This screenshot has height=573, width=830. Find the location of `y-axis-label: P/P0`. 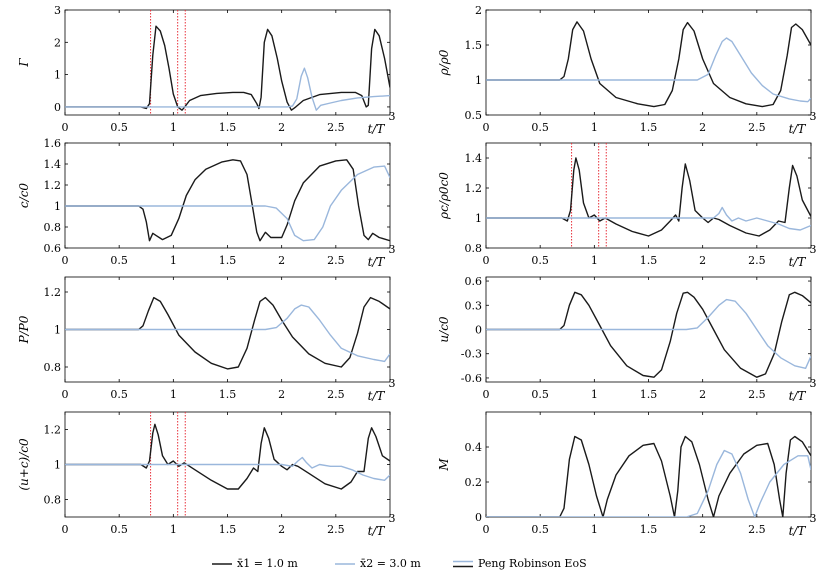

y-axis-label: P/P0 is located at coordinates (24, 329).